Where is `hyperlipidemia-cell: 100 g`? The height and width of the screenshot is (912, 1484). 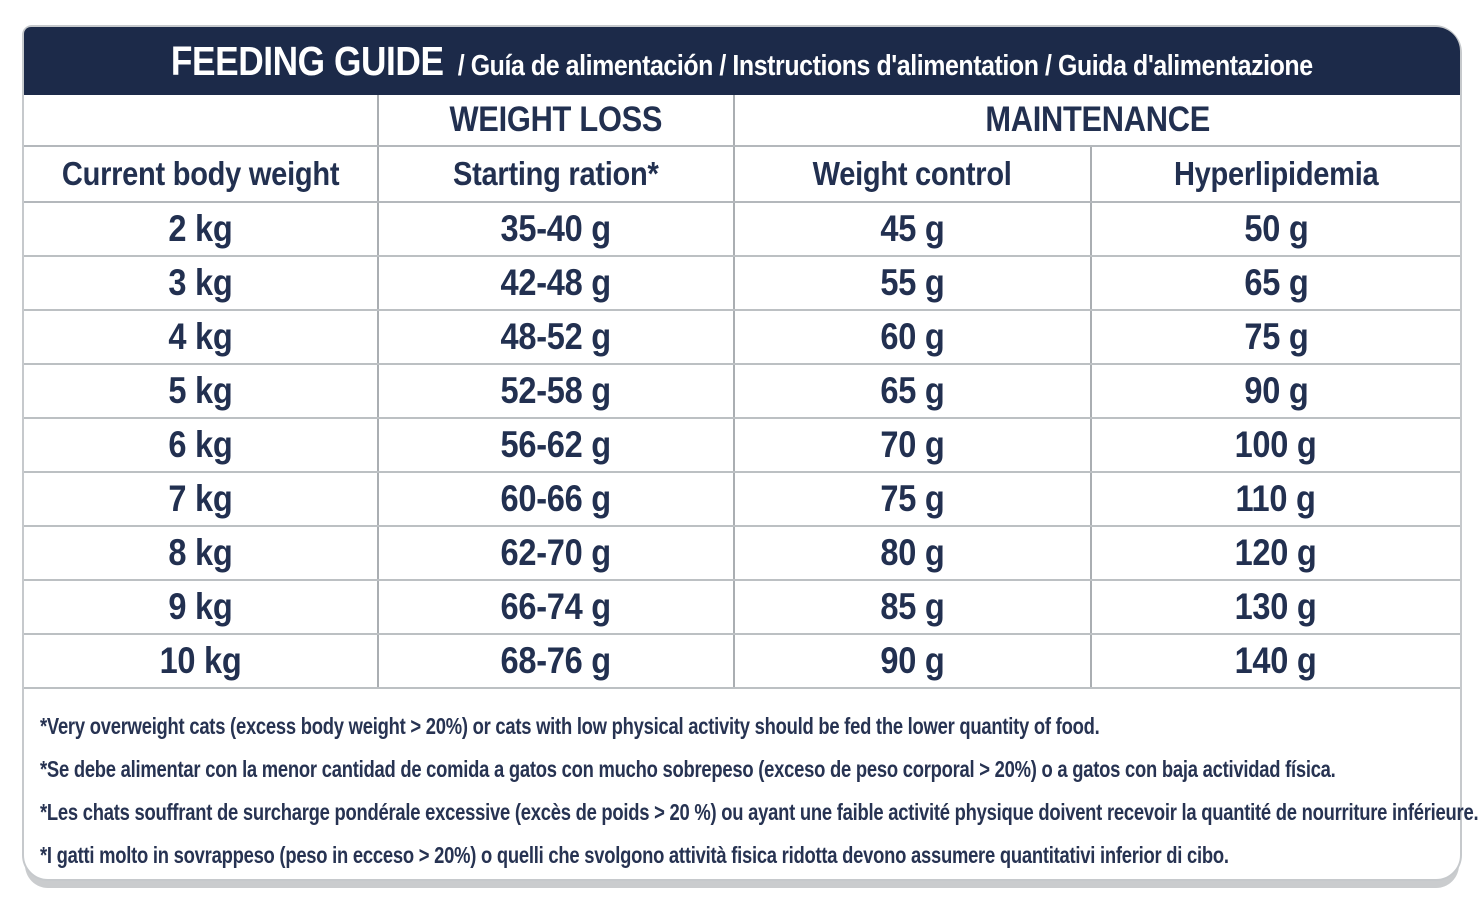 hyperlipidemia-cell: 100 g is located at coordinates (1276, 445).